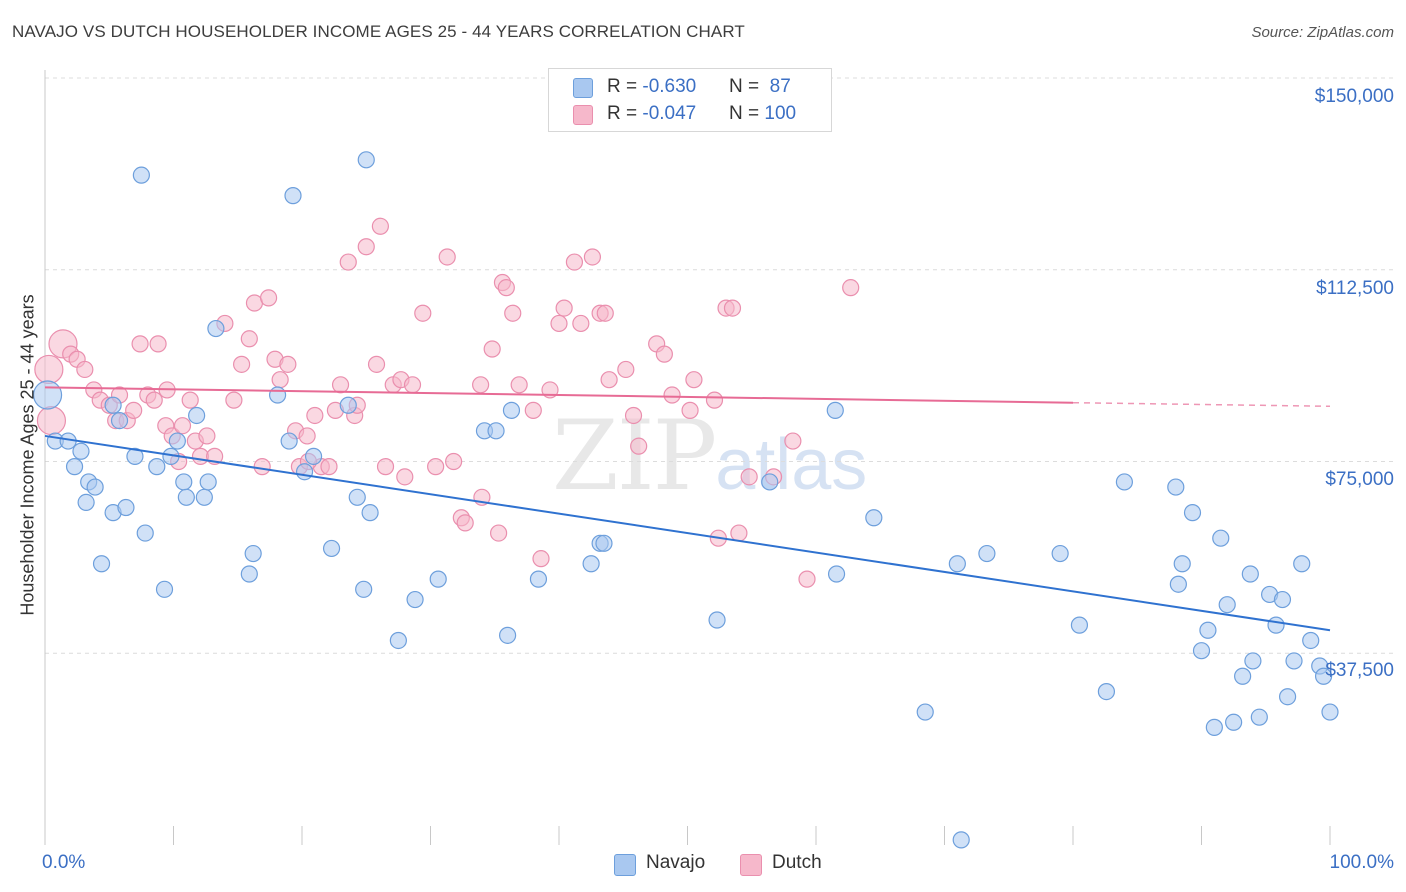 This screenshot has height=892, width=1406. I want to click on dutch-trend-line, so click(559, 395).